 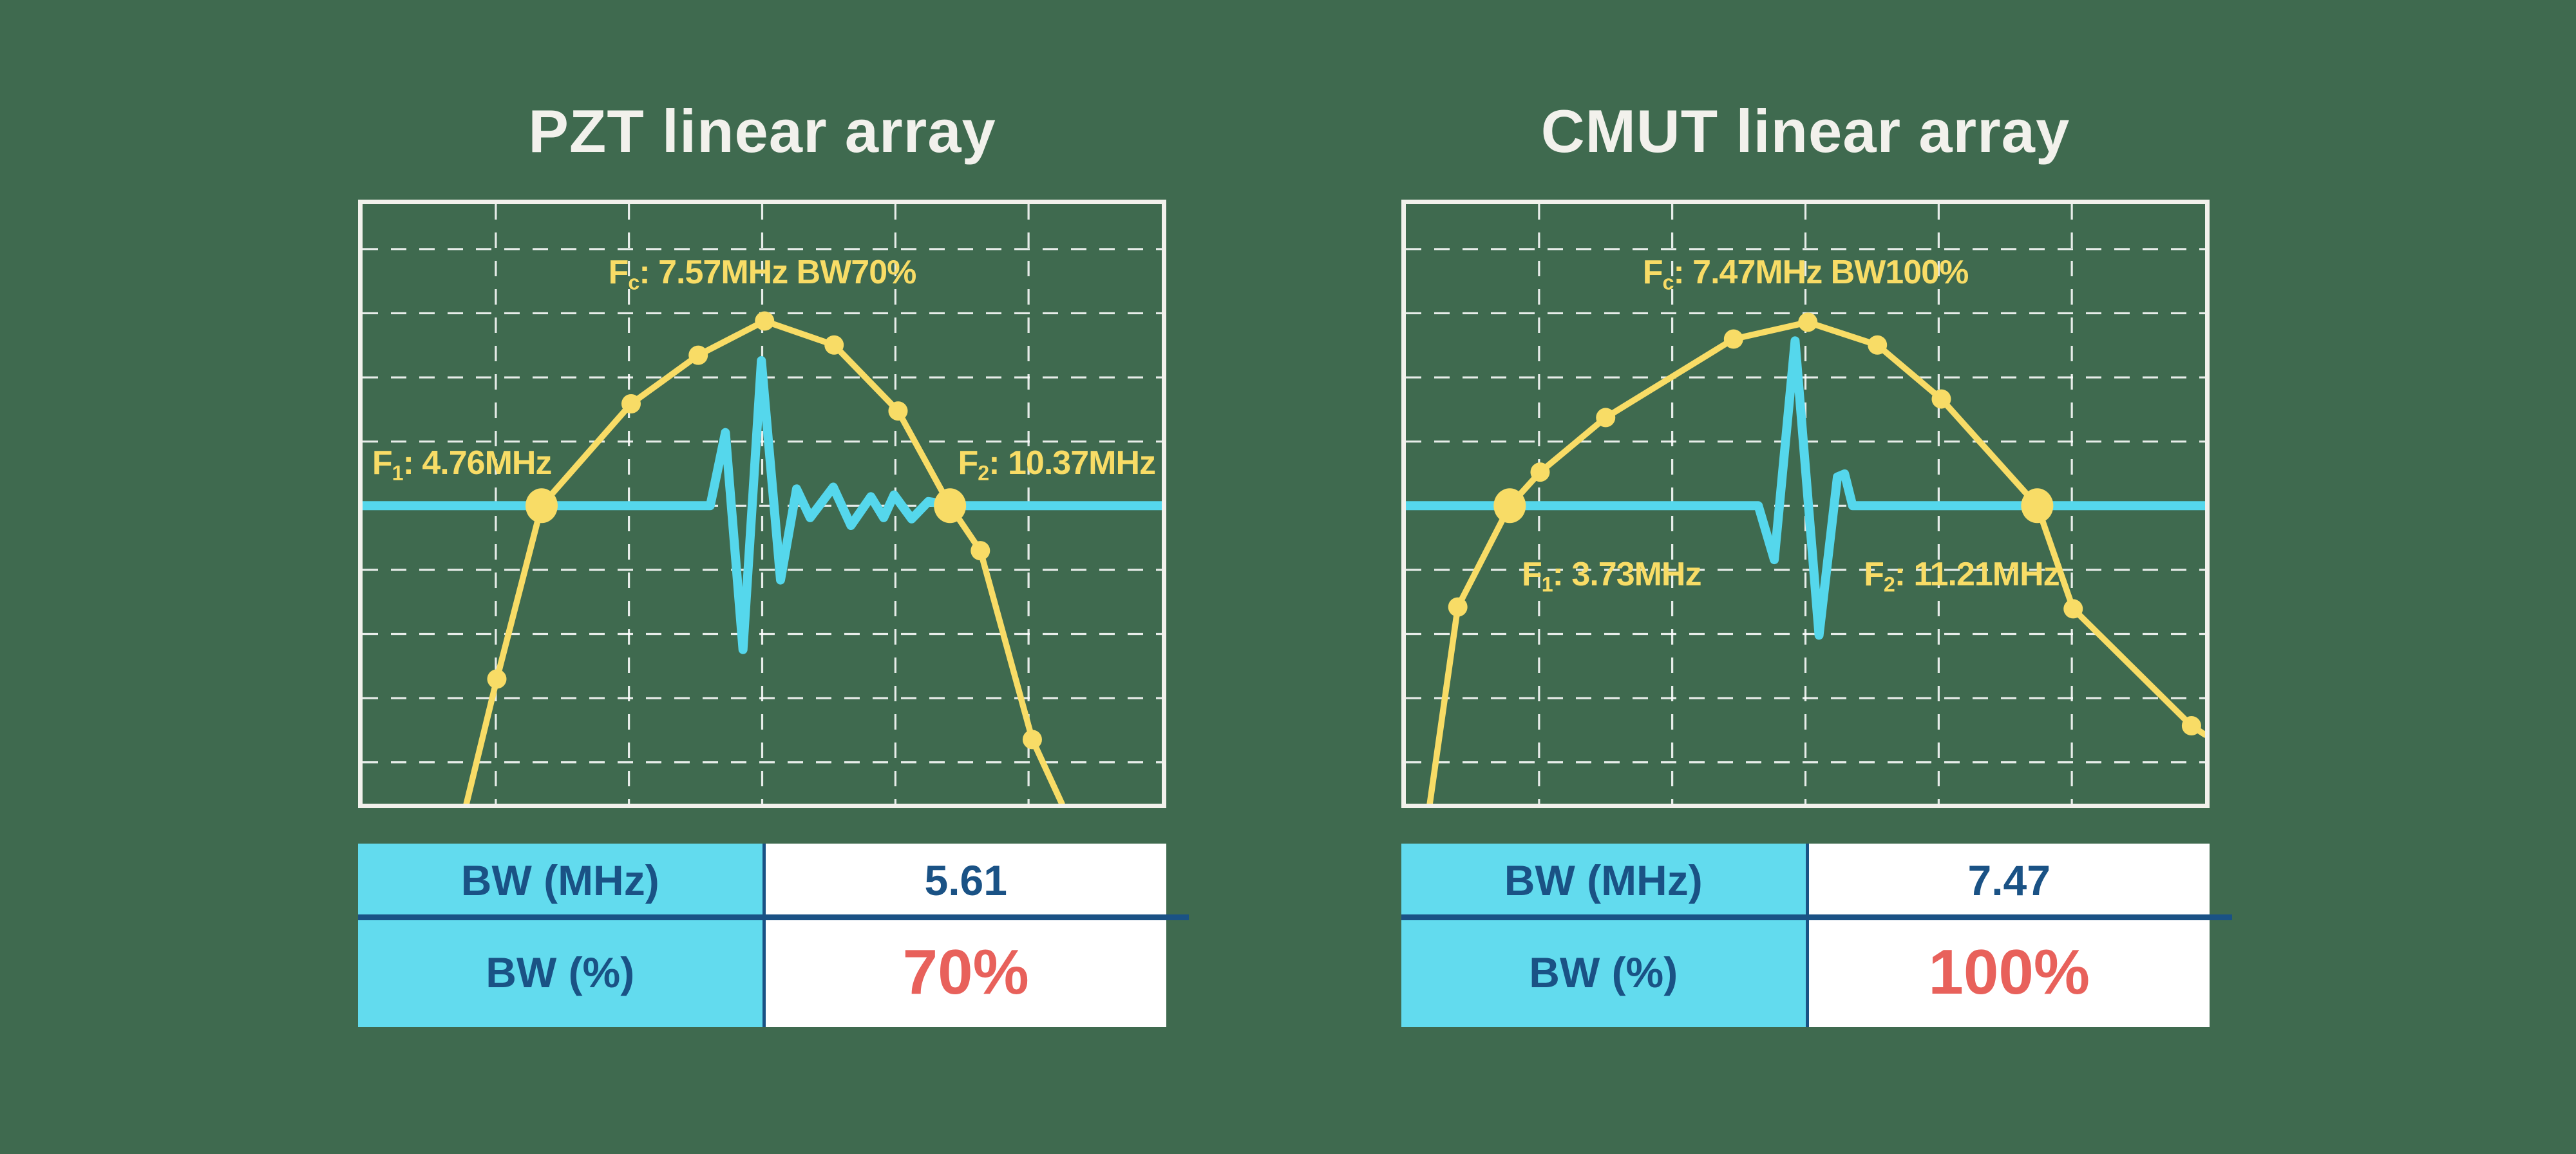 I want to click on table-row-value: 100%, so click(x=2008, y=972).